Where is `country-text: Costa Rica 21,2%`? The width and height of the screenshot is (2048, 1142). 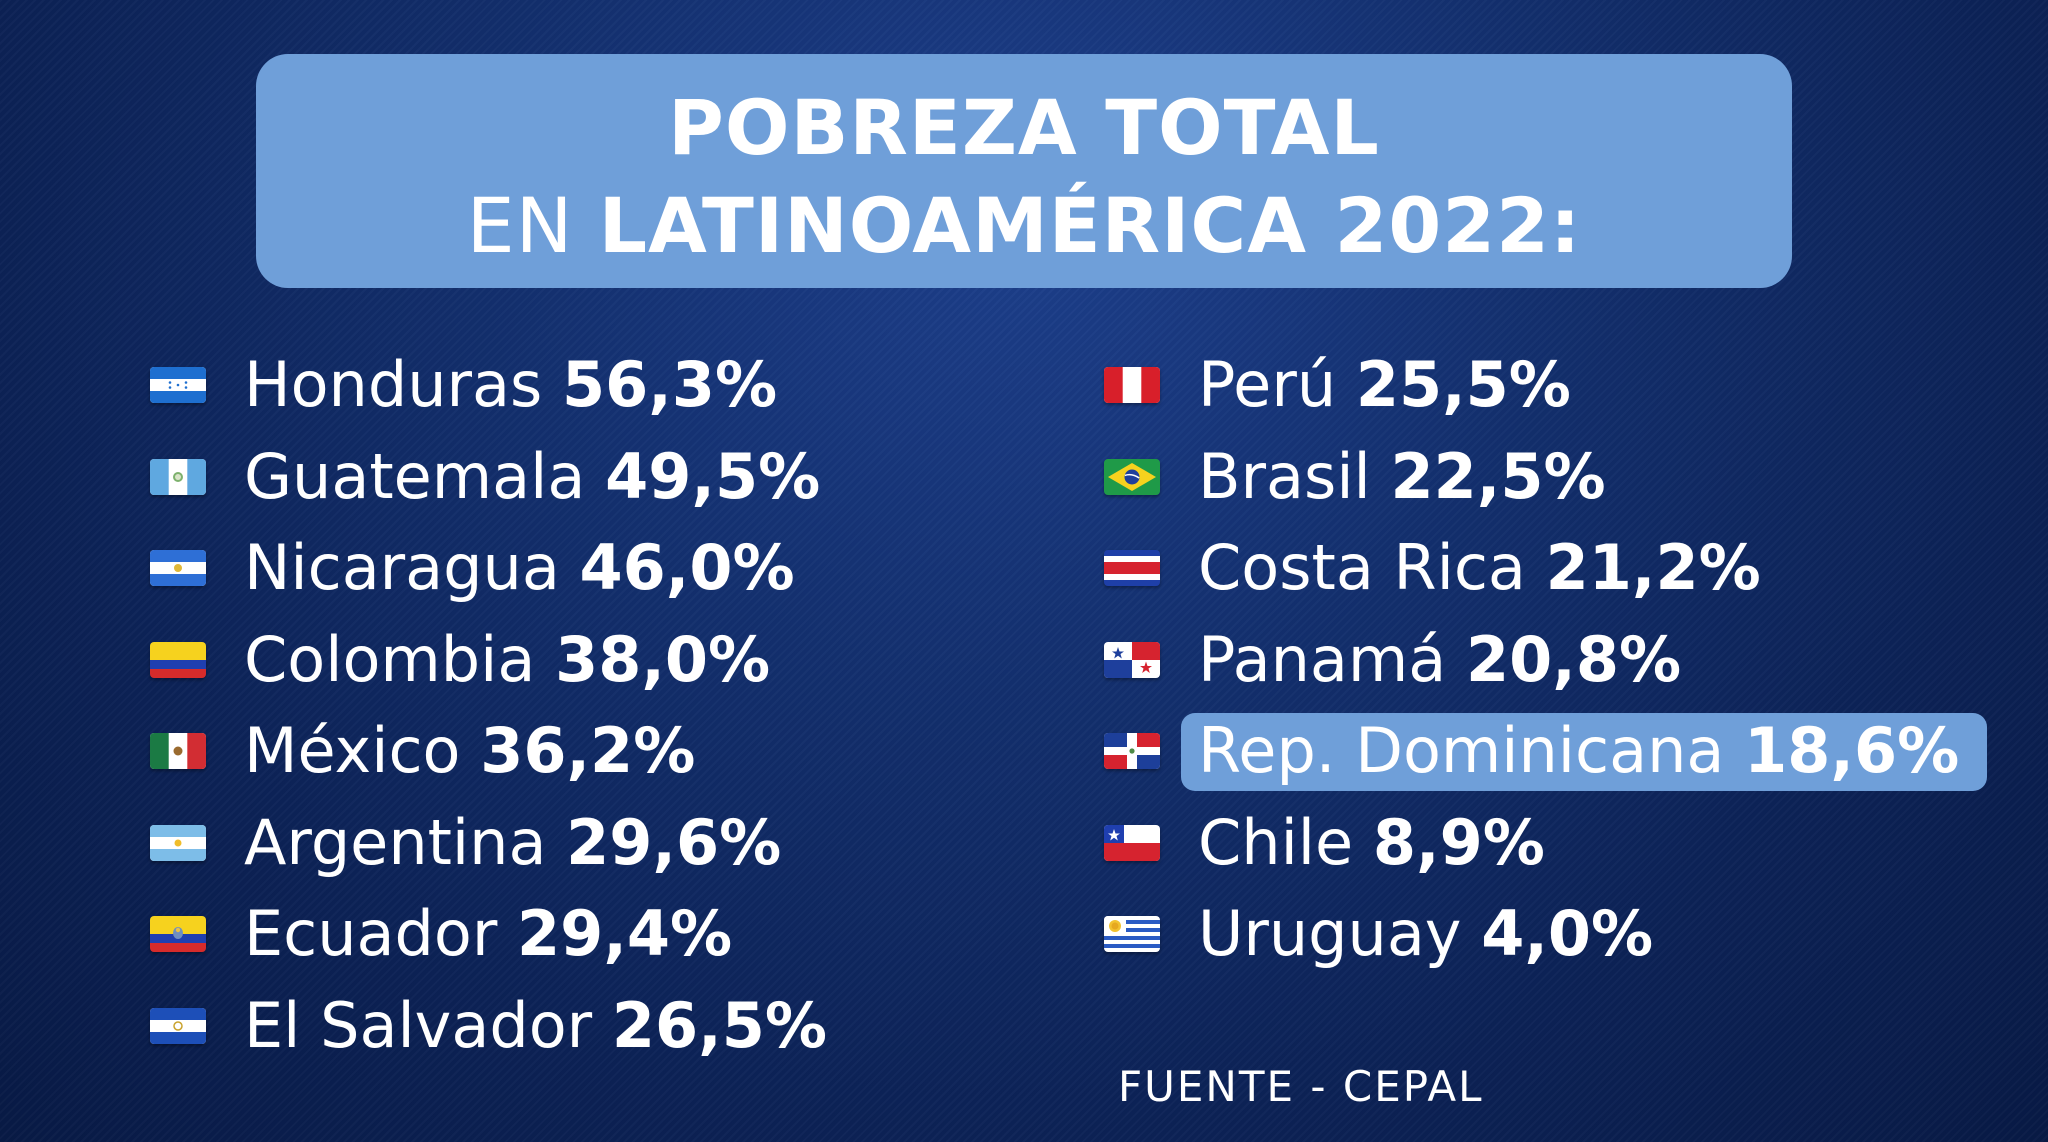 country-text: Costa Rica 21,2% is located at coordinates (1479, 568).